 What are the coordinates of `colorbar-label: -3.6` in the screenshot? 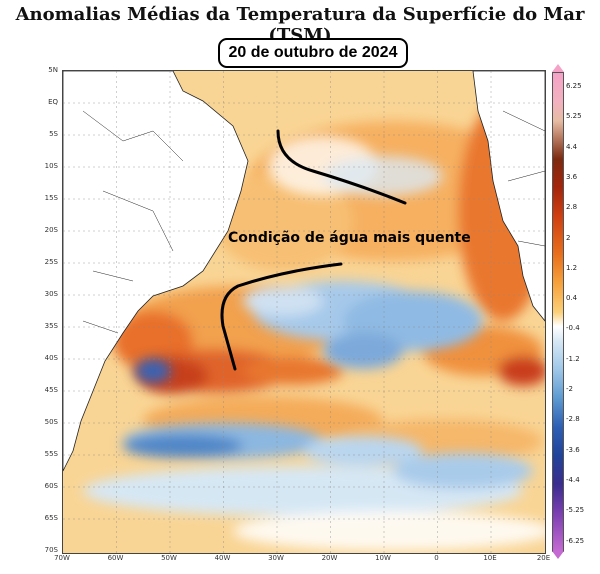 It's located at (573, 449).